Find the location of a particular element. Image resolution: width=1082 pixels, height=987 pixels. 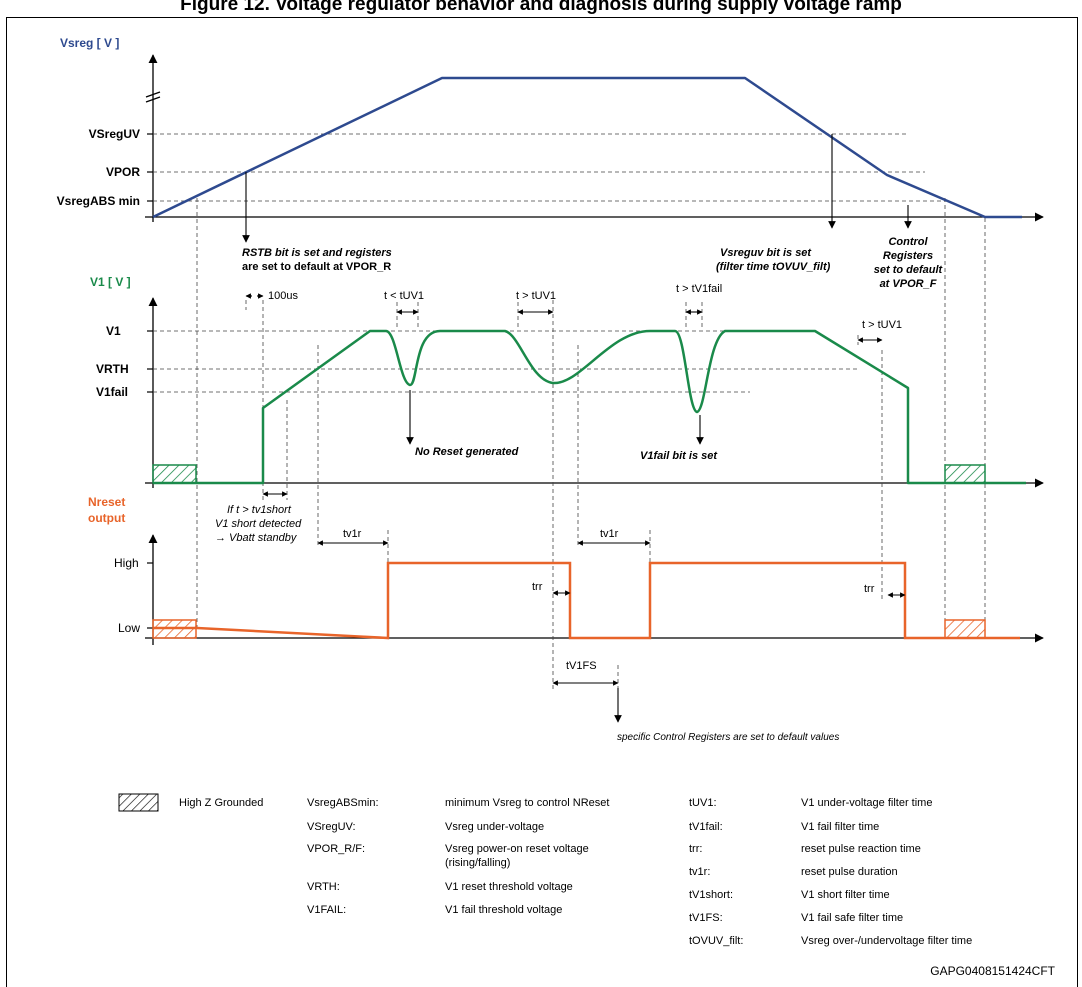

vsreg-axis-label: Vsreg [ V ] is located at coordinates (89, 43).